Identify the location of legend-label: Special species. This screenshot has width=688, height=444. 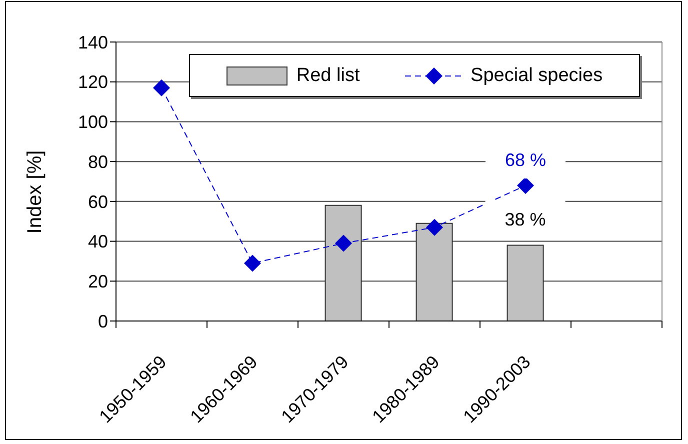
(536, 75).